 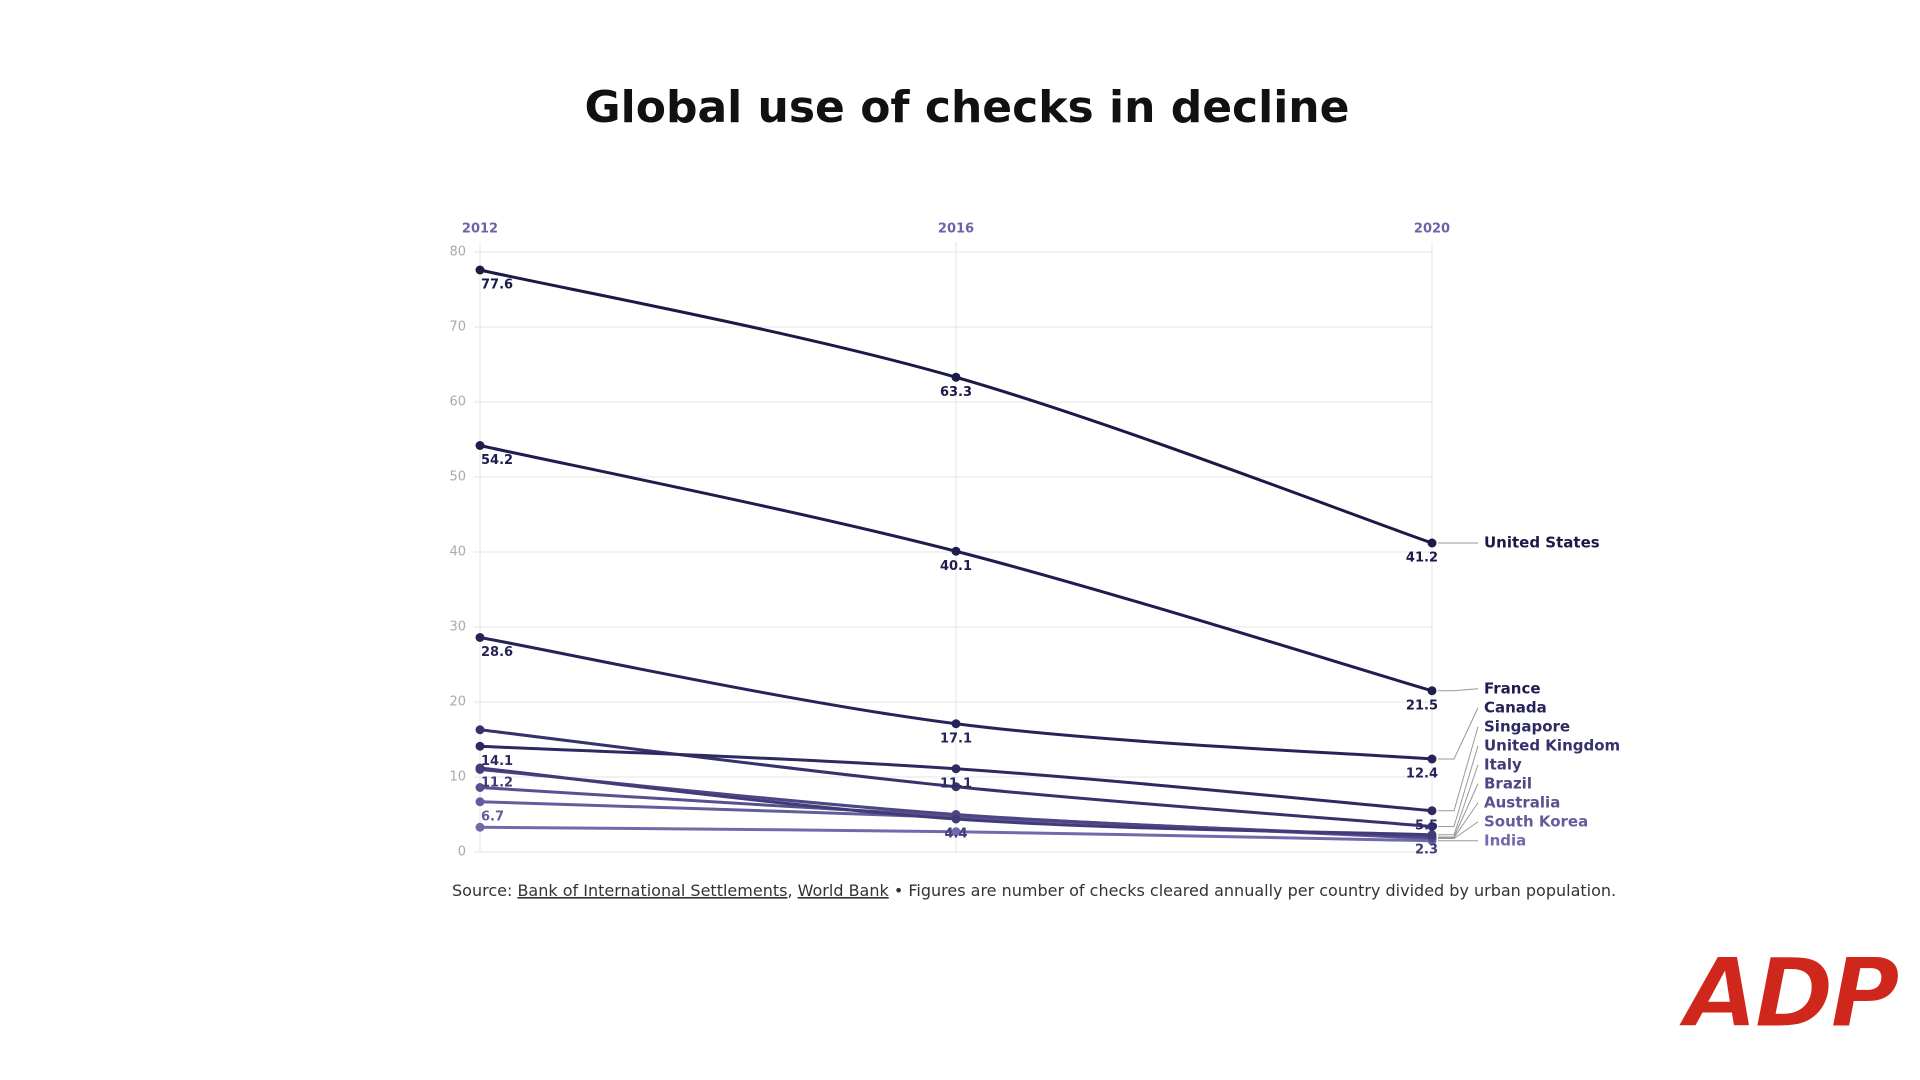 What do you see at coordinates (457, 627) in the screenshot?
I see `y-tick-label: 30` at bounding box center [457, 627].